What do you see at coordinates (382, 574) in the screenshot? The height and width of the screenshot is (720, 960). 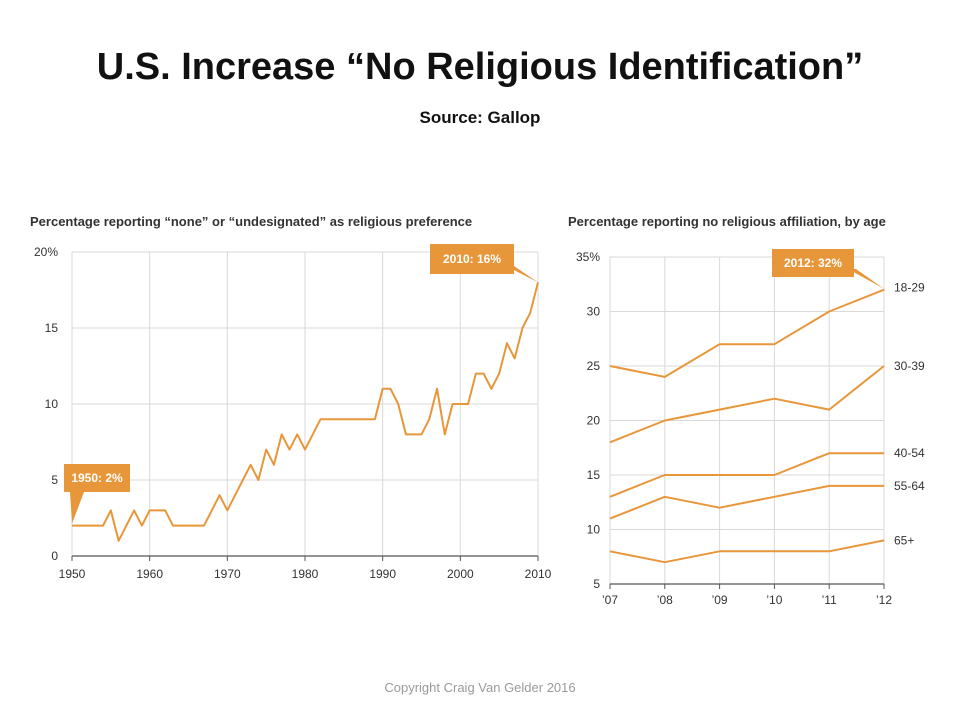 I see `chart1-x-tick: 1990` at bounding box center [382, 574].